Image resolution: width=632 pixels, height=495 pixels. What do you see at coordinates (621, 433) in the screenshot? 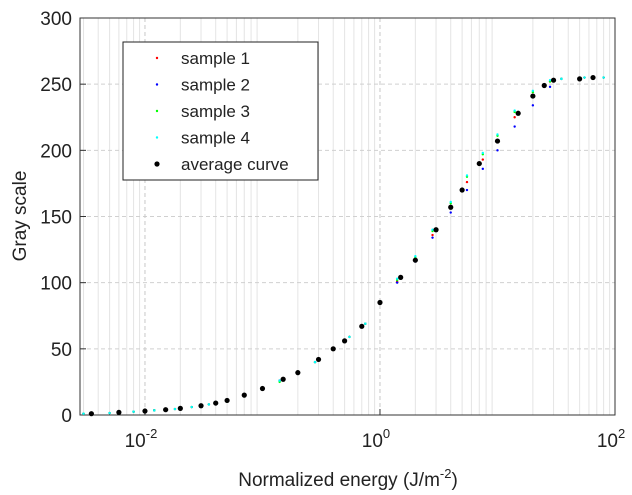
I see `x-tick-exponent: 2` at bounding box center [621, 433].